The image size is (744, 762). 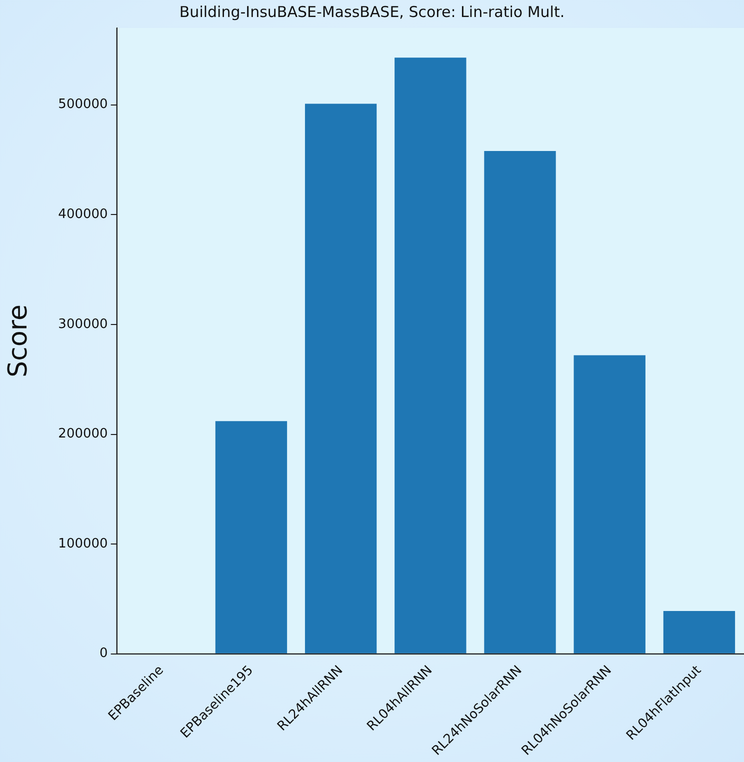 What do you see at coordinates (83, 544) in the screenshot?
I see `y-tick-label: 100000` at bounding box center [83, 544].